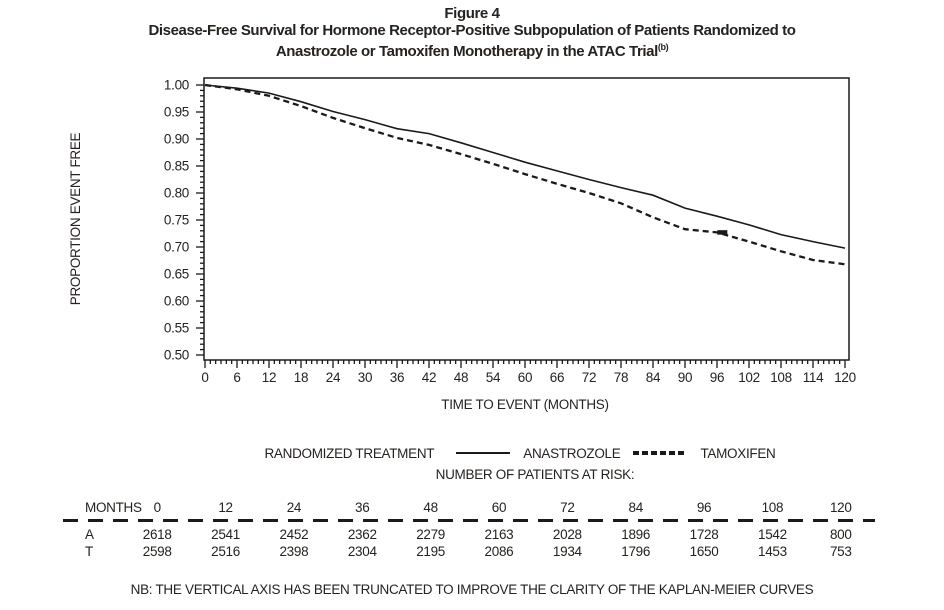  Describe the element at coordinates (567, 534) in the screenshot. I see `risk-cell: 2028` at that location.